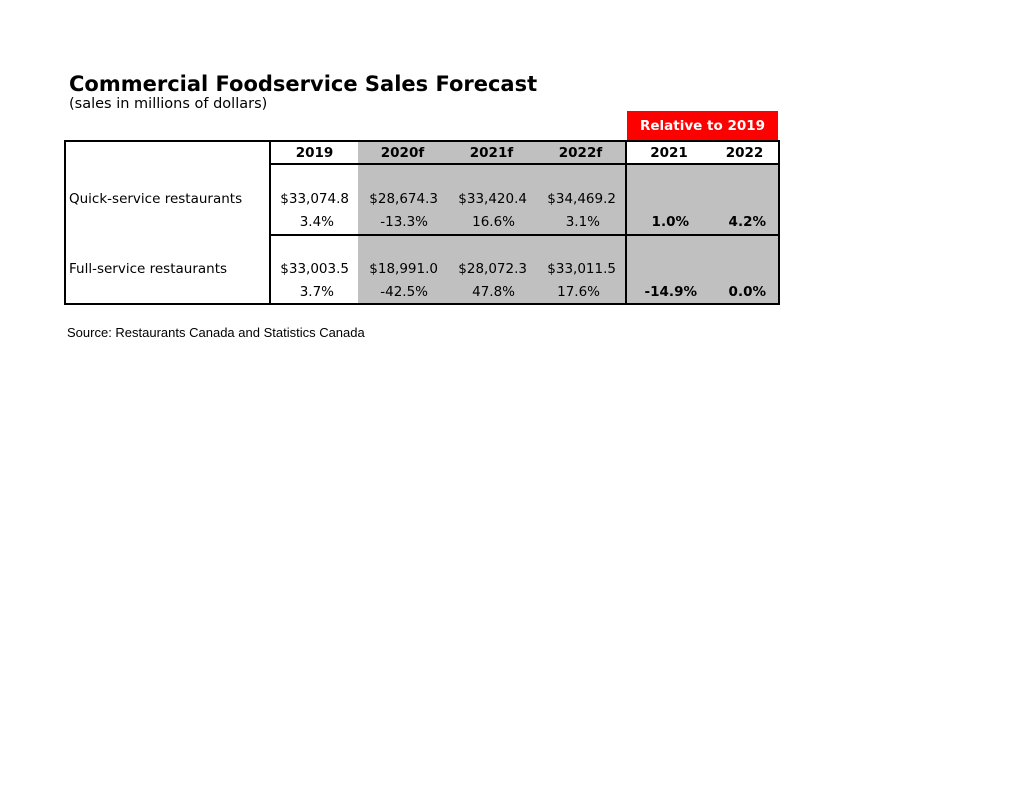  What do you see at coordinates (493, 222) in the screenshot?
I see `qsr-growth-2021f: 16.6%` at bounding box center [493, 222].